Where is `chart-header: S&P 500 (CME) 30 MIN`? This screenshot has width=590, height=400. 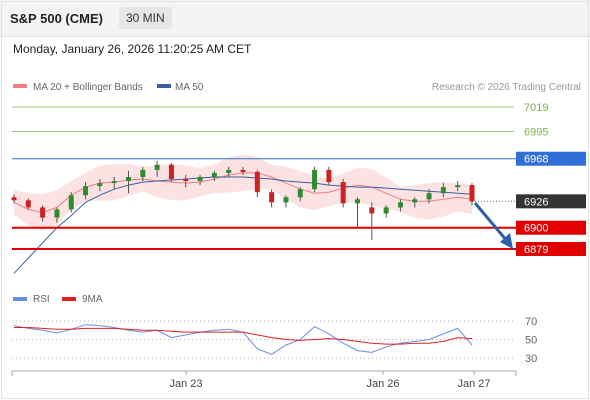 chart-header: S&P 500 (CME) 30 MIN is located at coordinates (295, 18).